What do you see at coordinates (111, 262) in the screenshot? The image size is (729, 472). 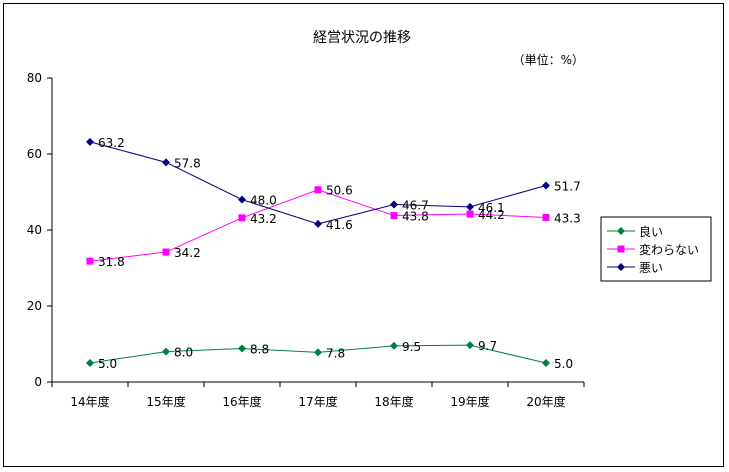 I see `data-label: 31.8` at bounding box center [111, 262].